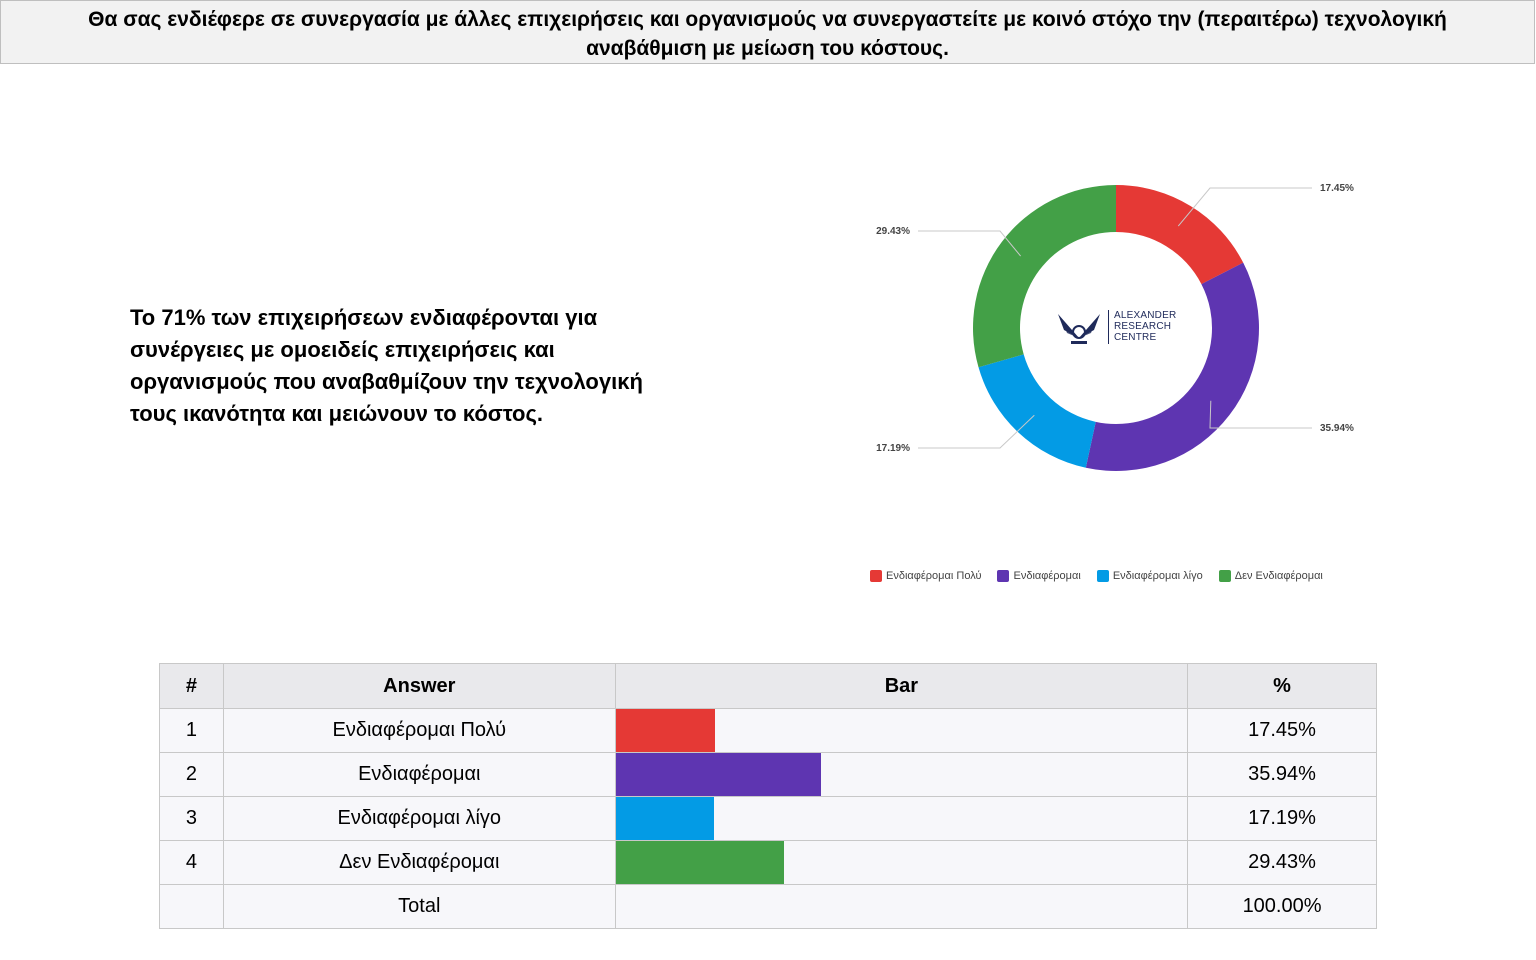 The width and height of the screenshot is (1536, 960). I want to click on row-num: 2, so click(191, 774).